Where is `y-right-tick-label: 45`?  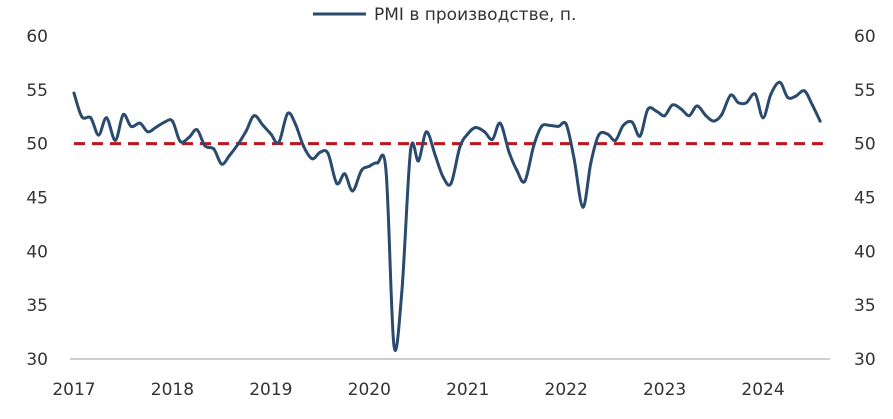 y-right-tick-label: 45 is located at coordinates (865, 199).